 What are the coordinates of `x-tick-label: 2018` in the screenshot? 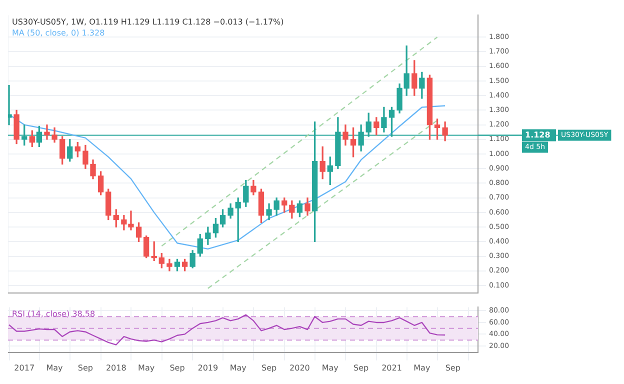 It's located at (116, 367).